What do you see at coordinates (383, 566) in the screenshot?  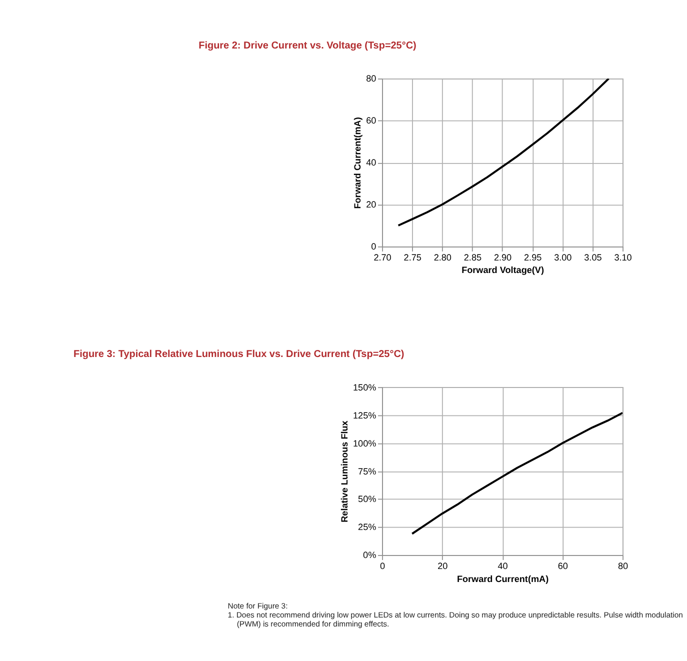 I see `x-tick-label: 0` at bounding box center [383, 566].